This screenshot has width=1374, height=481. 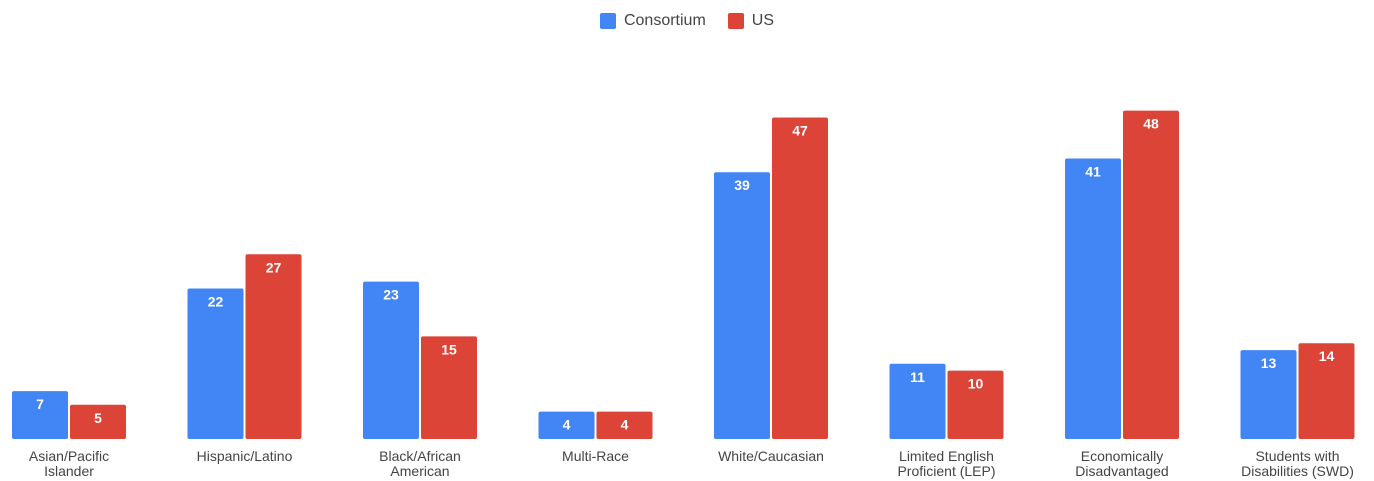 I want to click on bar-us-multi-race, so click(x=624, y=425).